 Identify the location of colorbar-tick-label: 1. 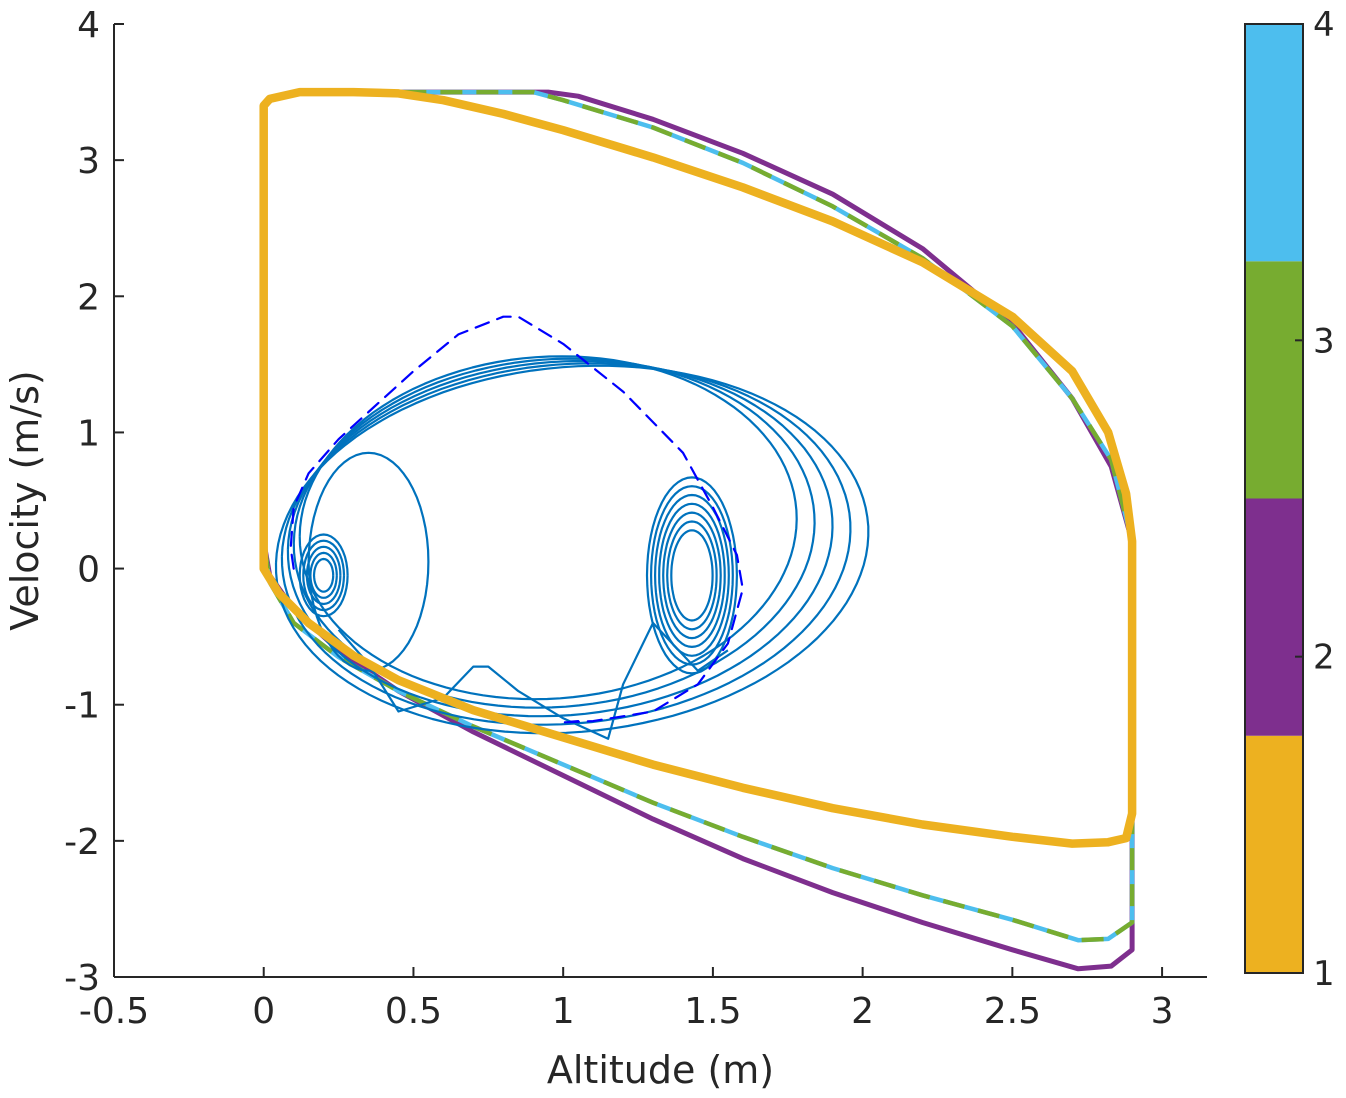
(1324, 974).